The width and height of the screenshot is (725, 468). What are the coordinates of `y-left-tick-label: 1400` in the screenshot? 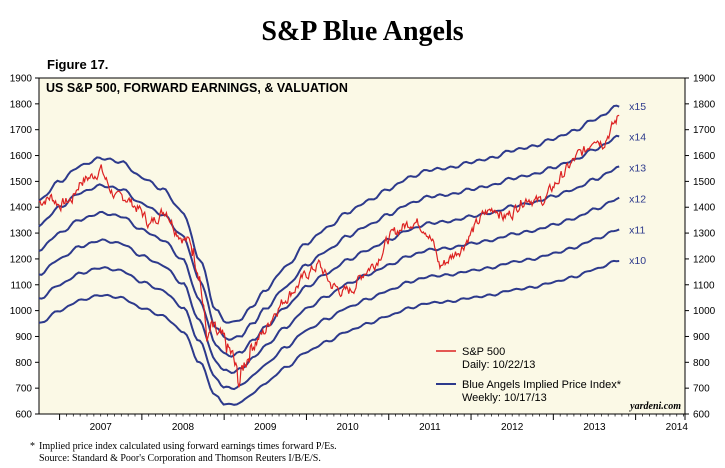 It's located at (21, 208).